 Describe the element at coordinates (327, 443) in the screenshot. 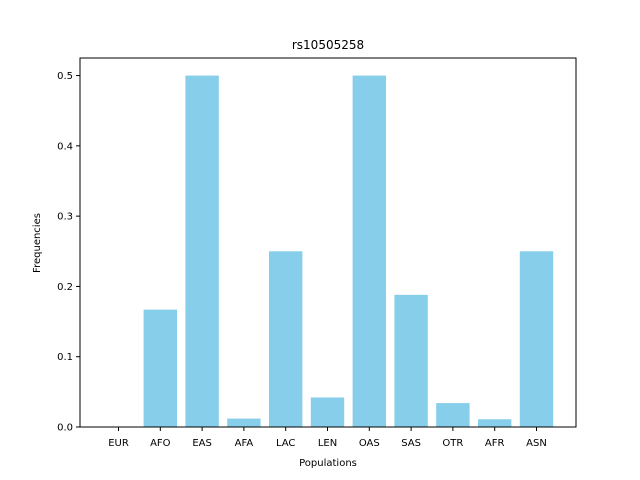

I see `x-tick-label: LEN` at that location.